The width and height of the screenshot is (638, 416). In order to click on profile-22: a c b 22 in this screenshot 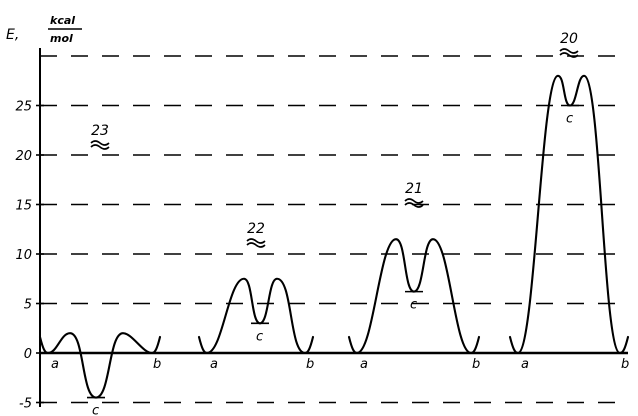, I will do `click(255, 296)`.